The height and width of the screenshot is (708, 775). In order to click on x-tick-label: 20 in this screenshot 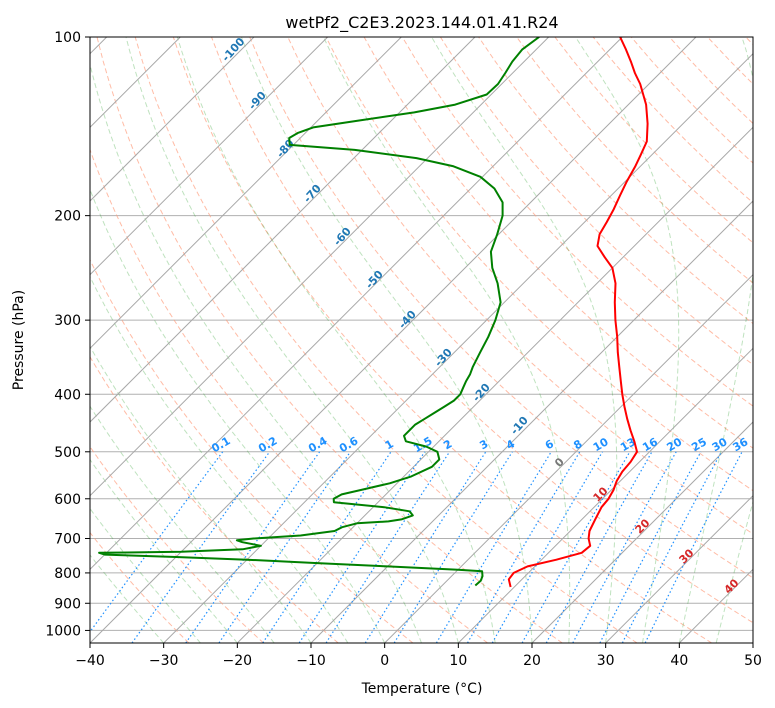, I will do `click(532, 661)`.